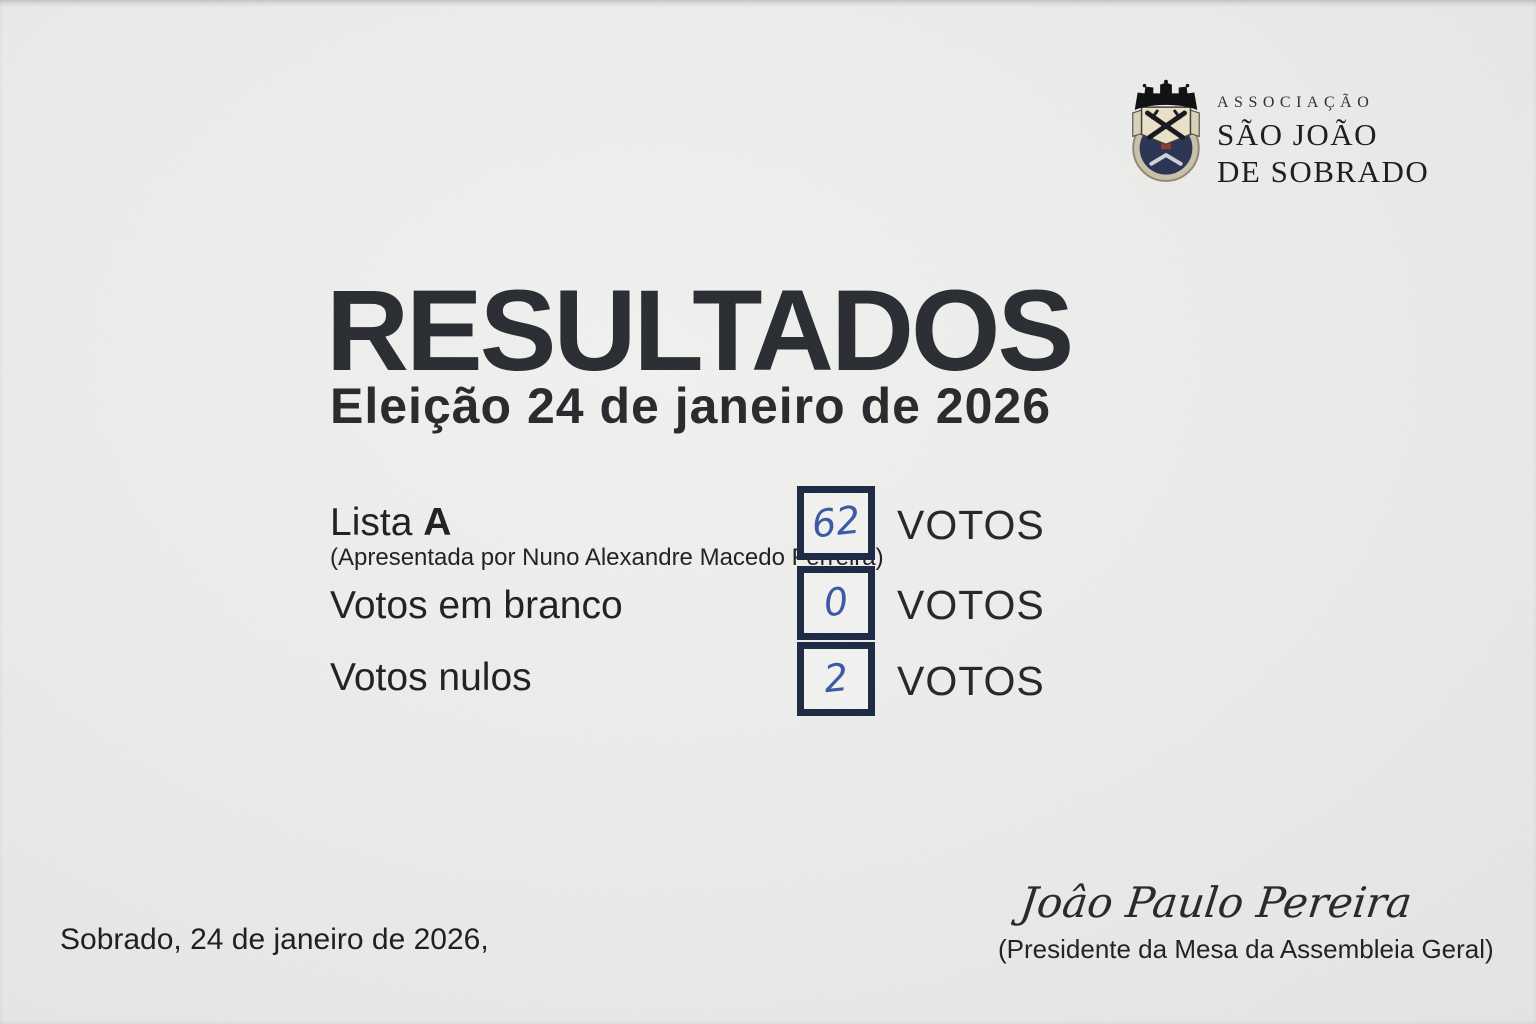  I want to click on vote-count-box-nulos: 2, so click(836, 679).